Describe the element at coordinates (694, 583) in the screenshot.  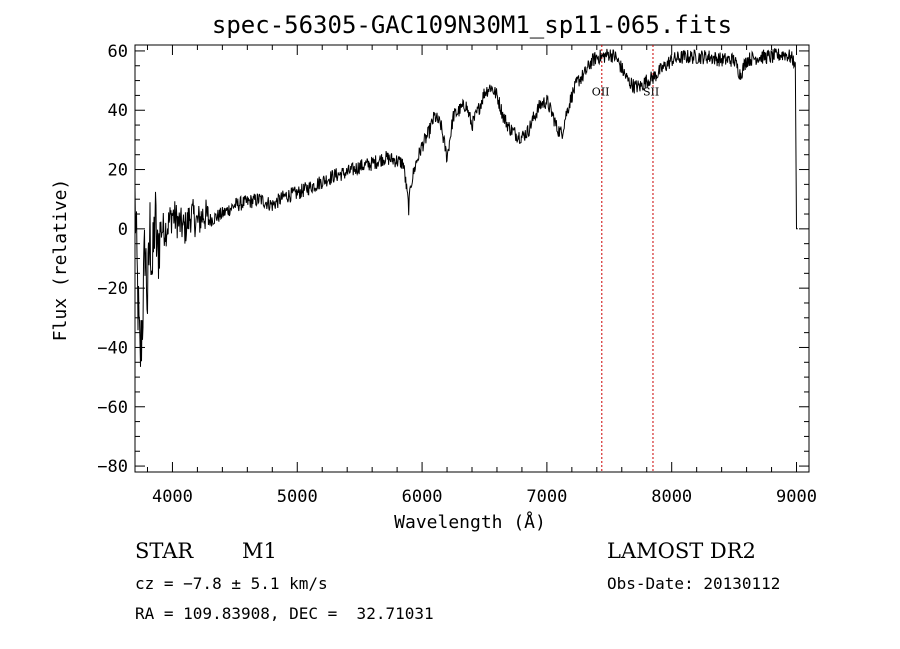
I see `obs-date-text: Obs-Date: 20130112` at that location.